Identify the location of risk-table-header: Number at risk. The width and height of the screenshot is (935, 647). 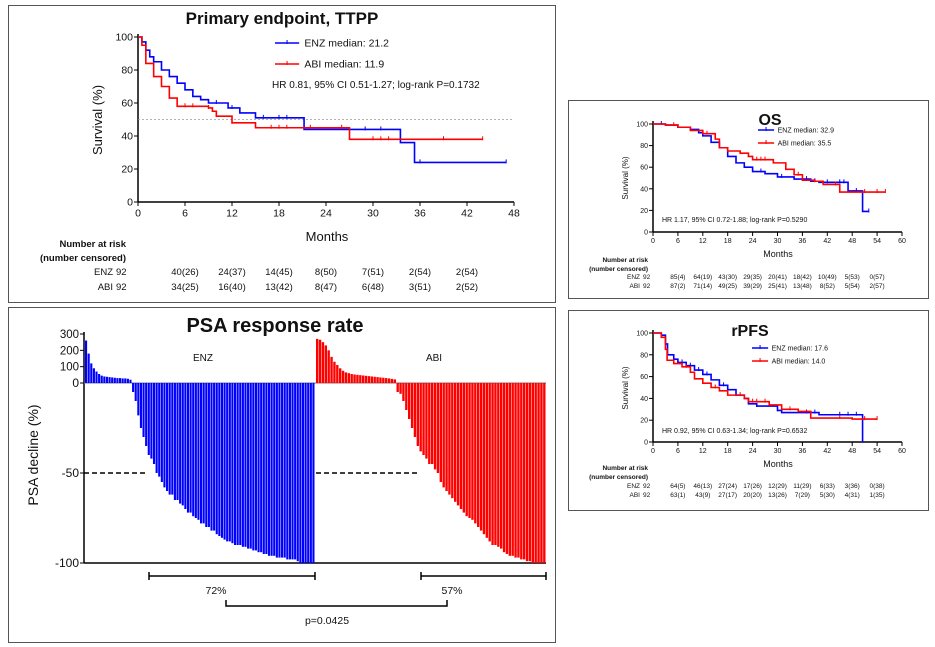
(625, 468).